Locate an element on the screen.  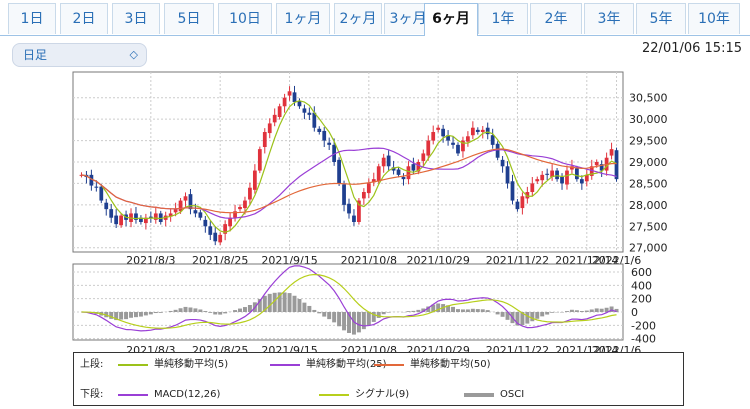
legend-ma5: 単純移動平均(5) is located at coordinates (191, 364).